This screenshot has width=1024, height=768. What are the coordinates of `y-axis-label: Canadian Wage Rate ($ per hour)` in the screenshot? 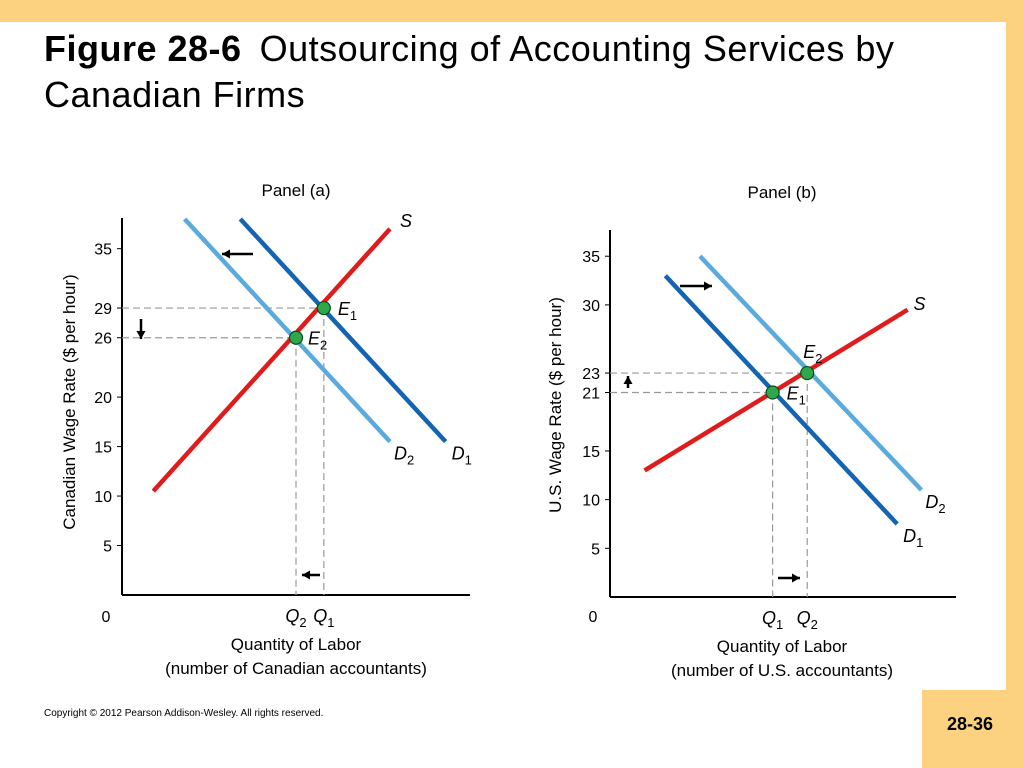 It's located at (69, 401).